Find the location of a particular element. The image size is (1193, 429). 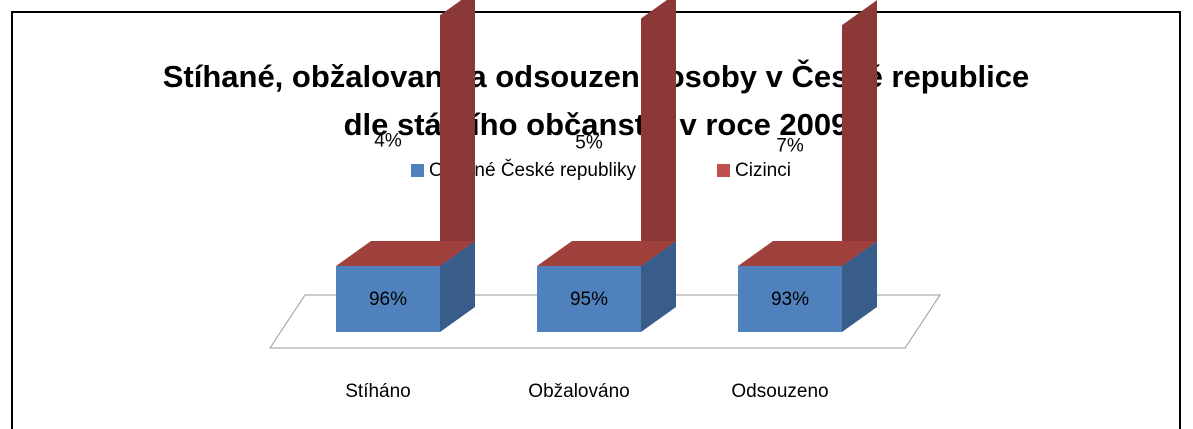

data-label: 96% is located at coordinates (388, 299).